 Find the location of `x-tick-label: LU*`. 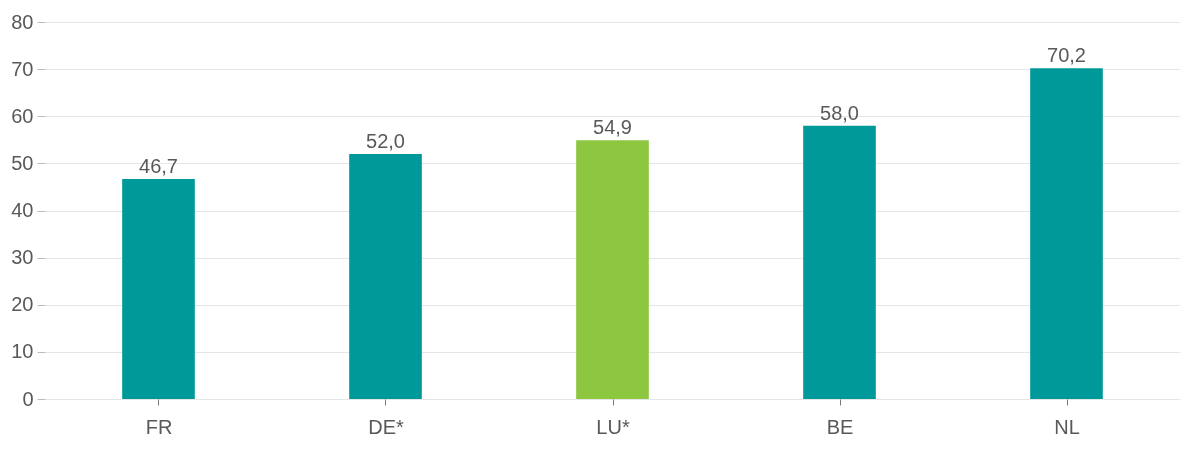

x-tick-label: LU* is located at coordinates (613, 426).